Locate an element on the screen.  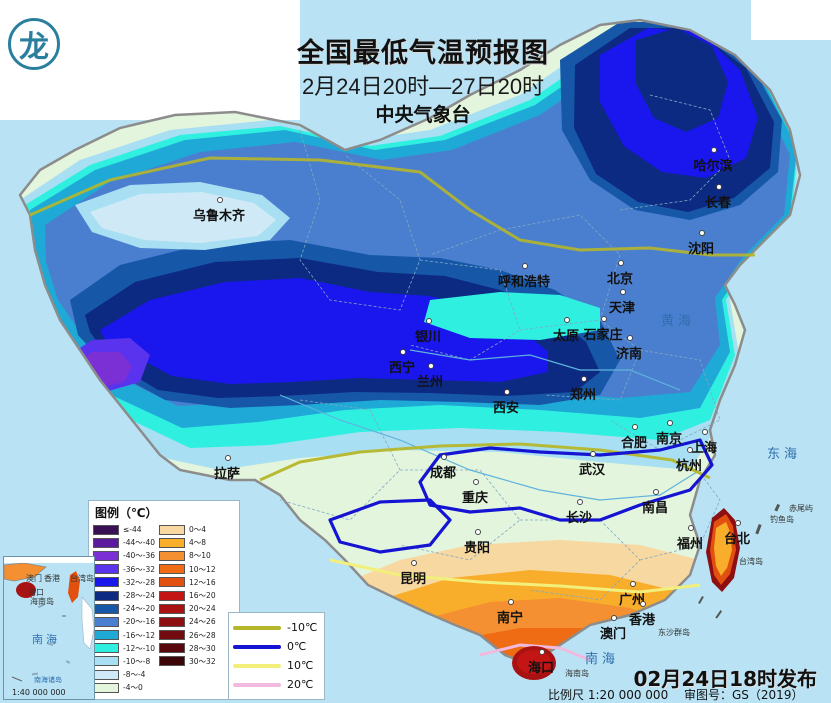
city-label: 广州 is located at coordinates (632, 594).